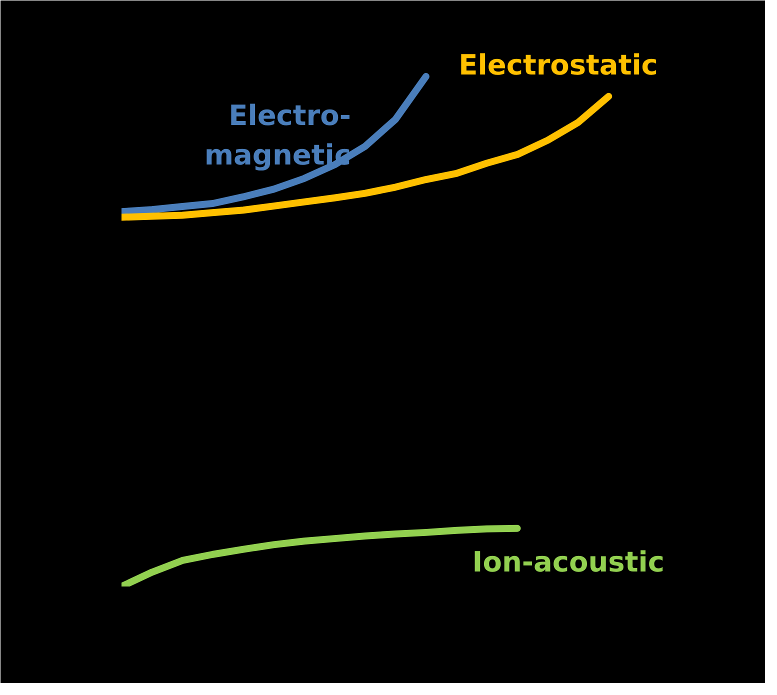 The height and width of the screenshot is (695, 777). What do you see at coordinates (277, 135) in the screenshot?
I see `series-label: Electro- magnetic` at bounding box center [277, 135].